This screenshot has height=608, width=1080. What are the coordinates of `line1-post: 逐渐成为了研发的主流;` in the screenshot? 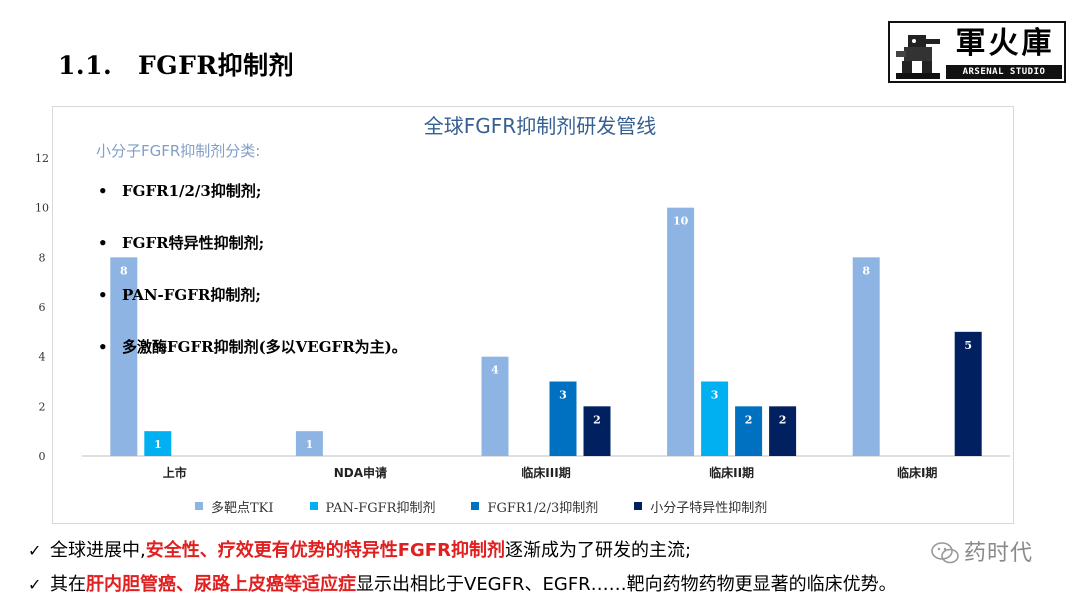 It's located at (598, 550).